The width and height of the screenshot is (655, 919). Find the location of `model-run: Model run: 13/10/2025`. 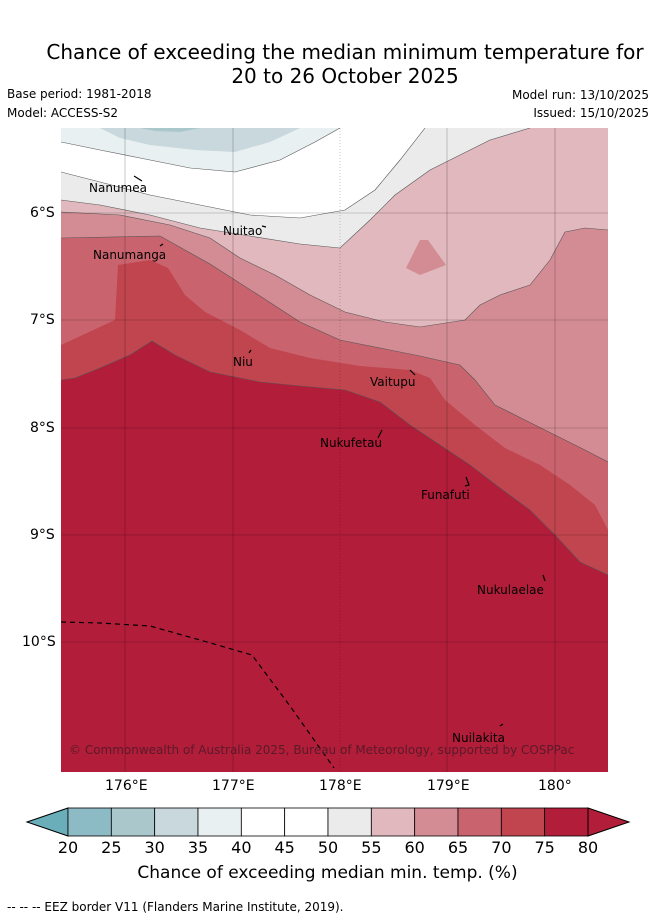

model-run: Model run: 13/10/2025 is located at coordinates (580, 95).